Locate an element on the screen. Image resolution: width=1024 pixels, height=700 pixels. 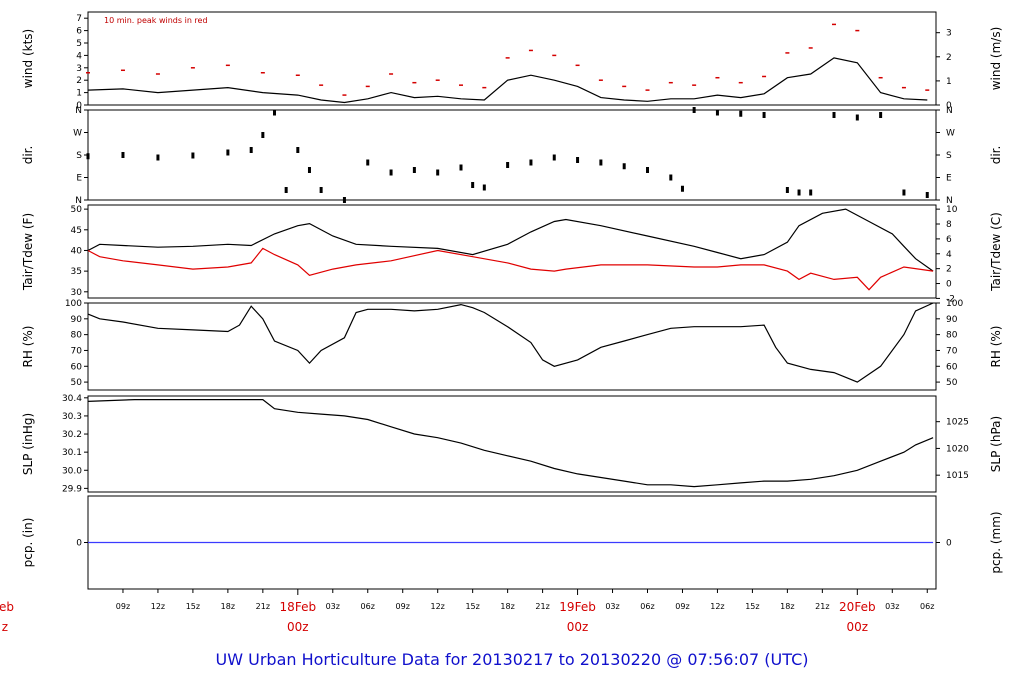
rh-rh-line is located at coordinates (510, 342).